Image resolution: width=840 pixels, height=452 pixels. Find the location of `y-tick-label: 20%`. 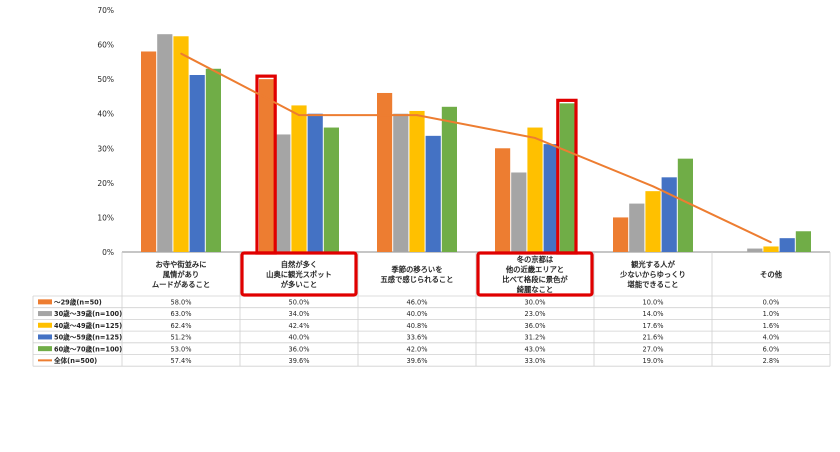

y-tick-label: 20% is located at coordinates (105, 183).